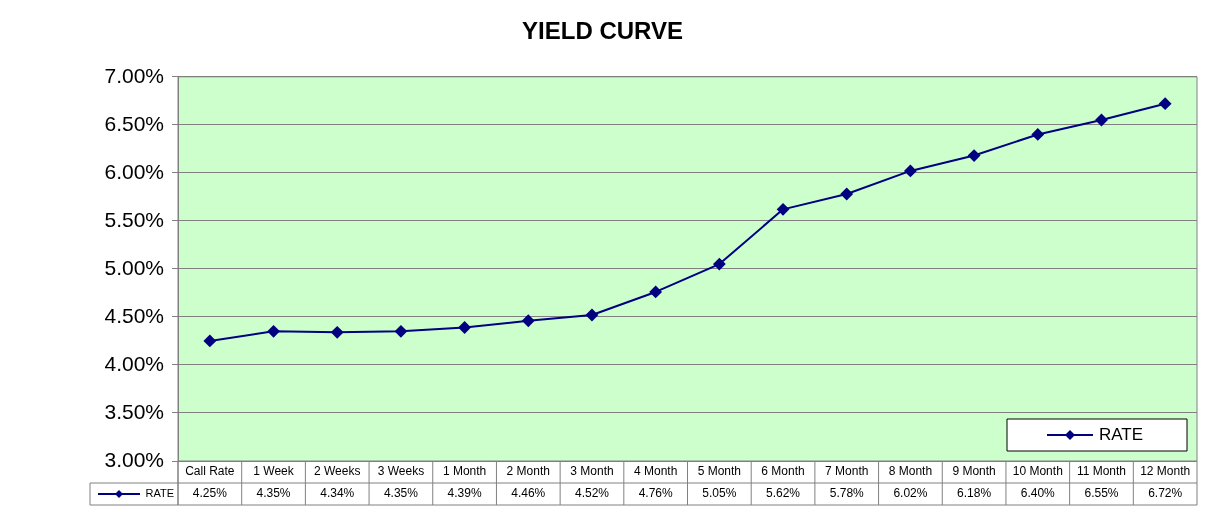  Describe the element at coordinates (337, 471) in the screenshot. I see `x-tick-label: 2 Weeks` at that location.